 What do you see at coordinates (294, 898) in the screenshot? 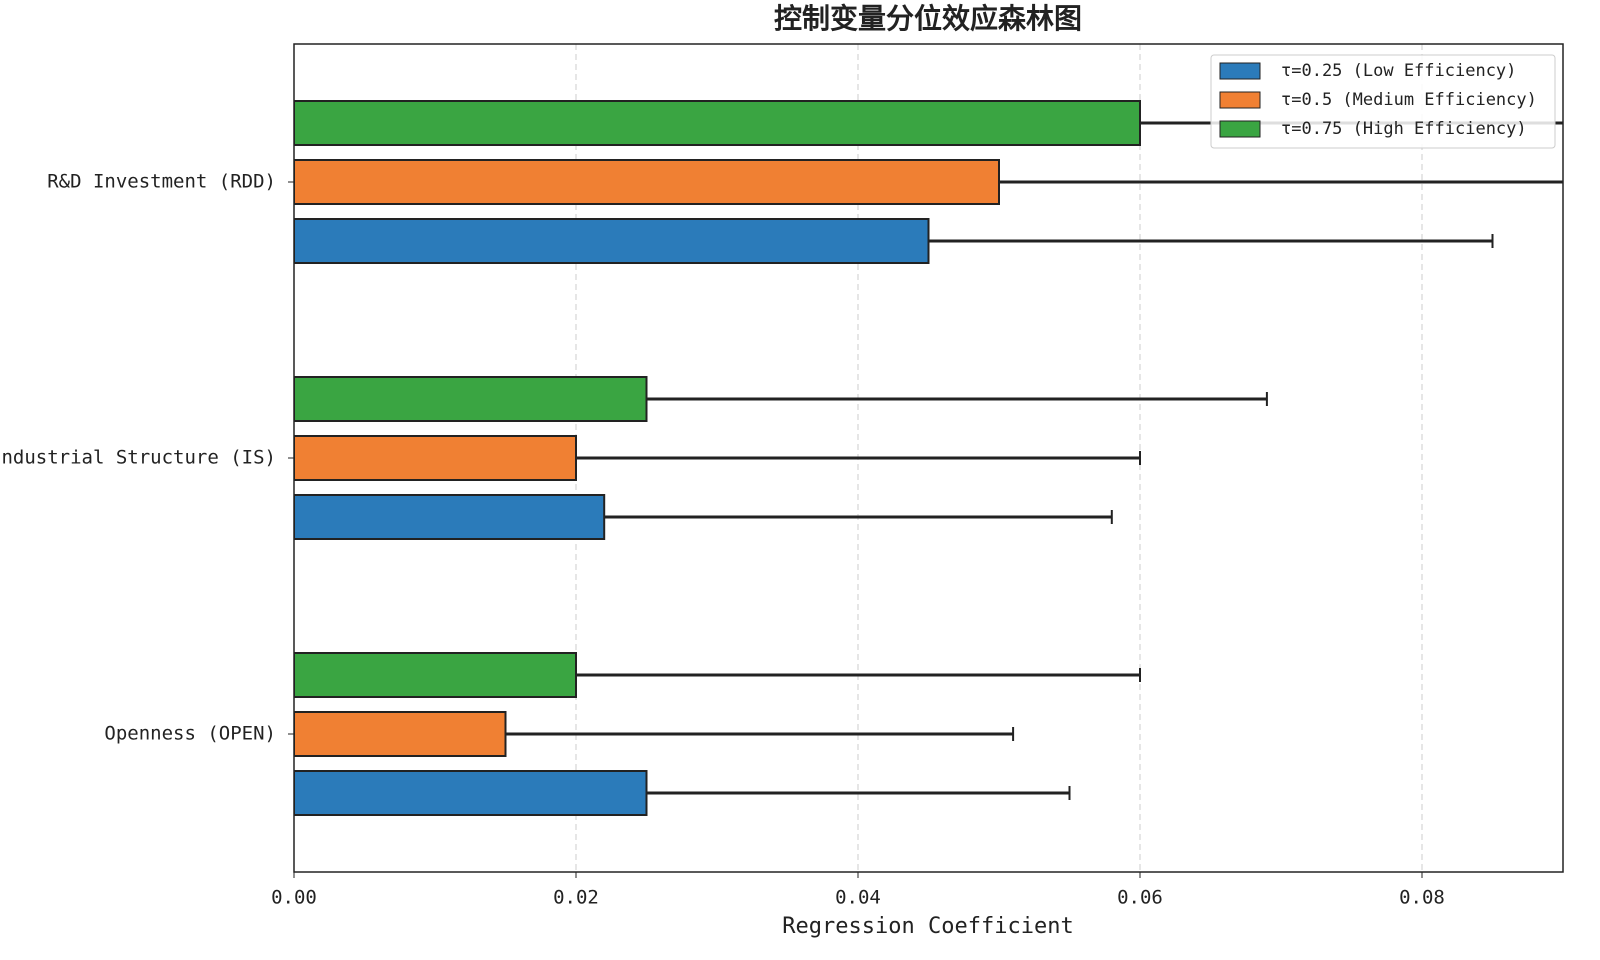
I see `x-tick-label: 0.00` at bounding box center [294, 898].